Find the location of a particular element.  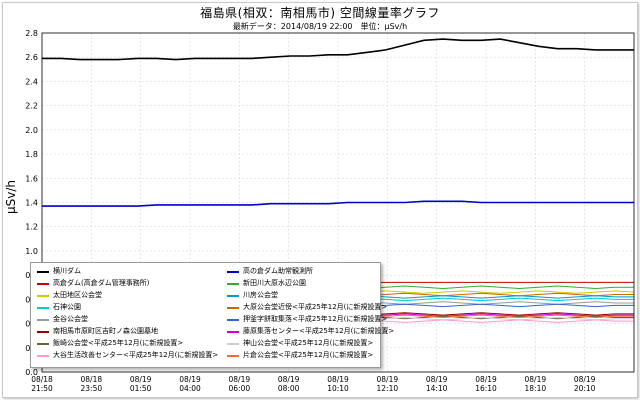

y-tick-label: 1.8 is located at coordinates (31, 154).